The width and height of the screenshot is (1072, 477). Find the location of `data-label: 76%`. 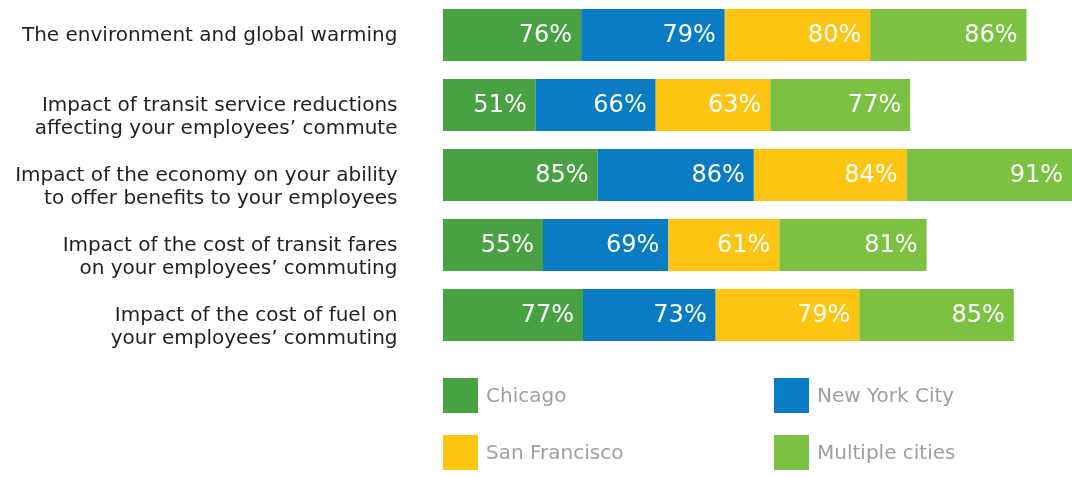

data-label: 76% is located at coordinates (545, 34).